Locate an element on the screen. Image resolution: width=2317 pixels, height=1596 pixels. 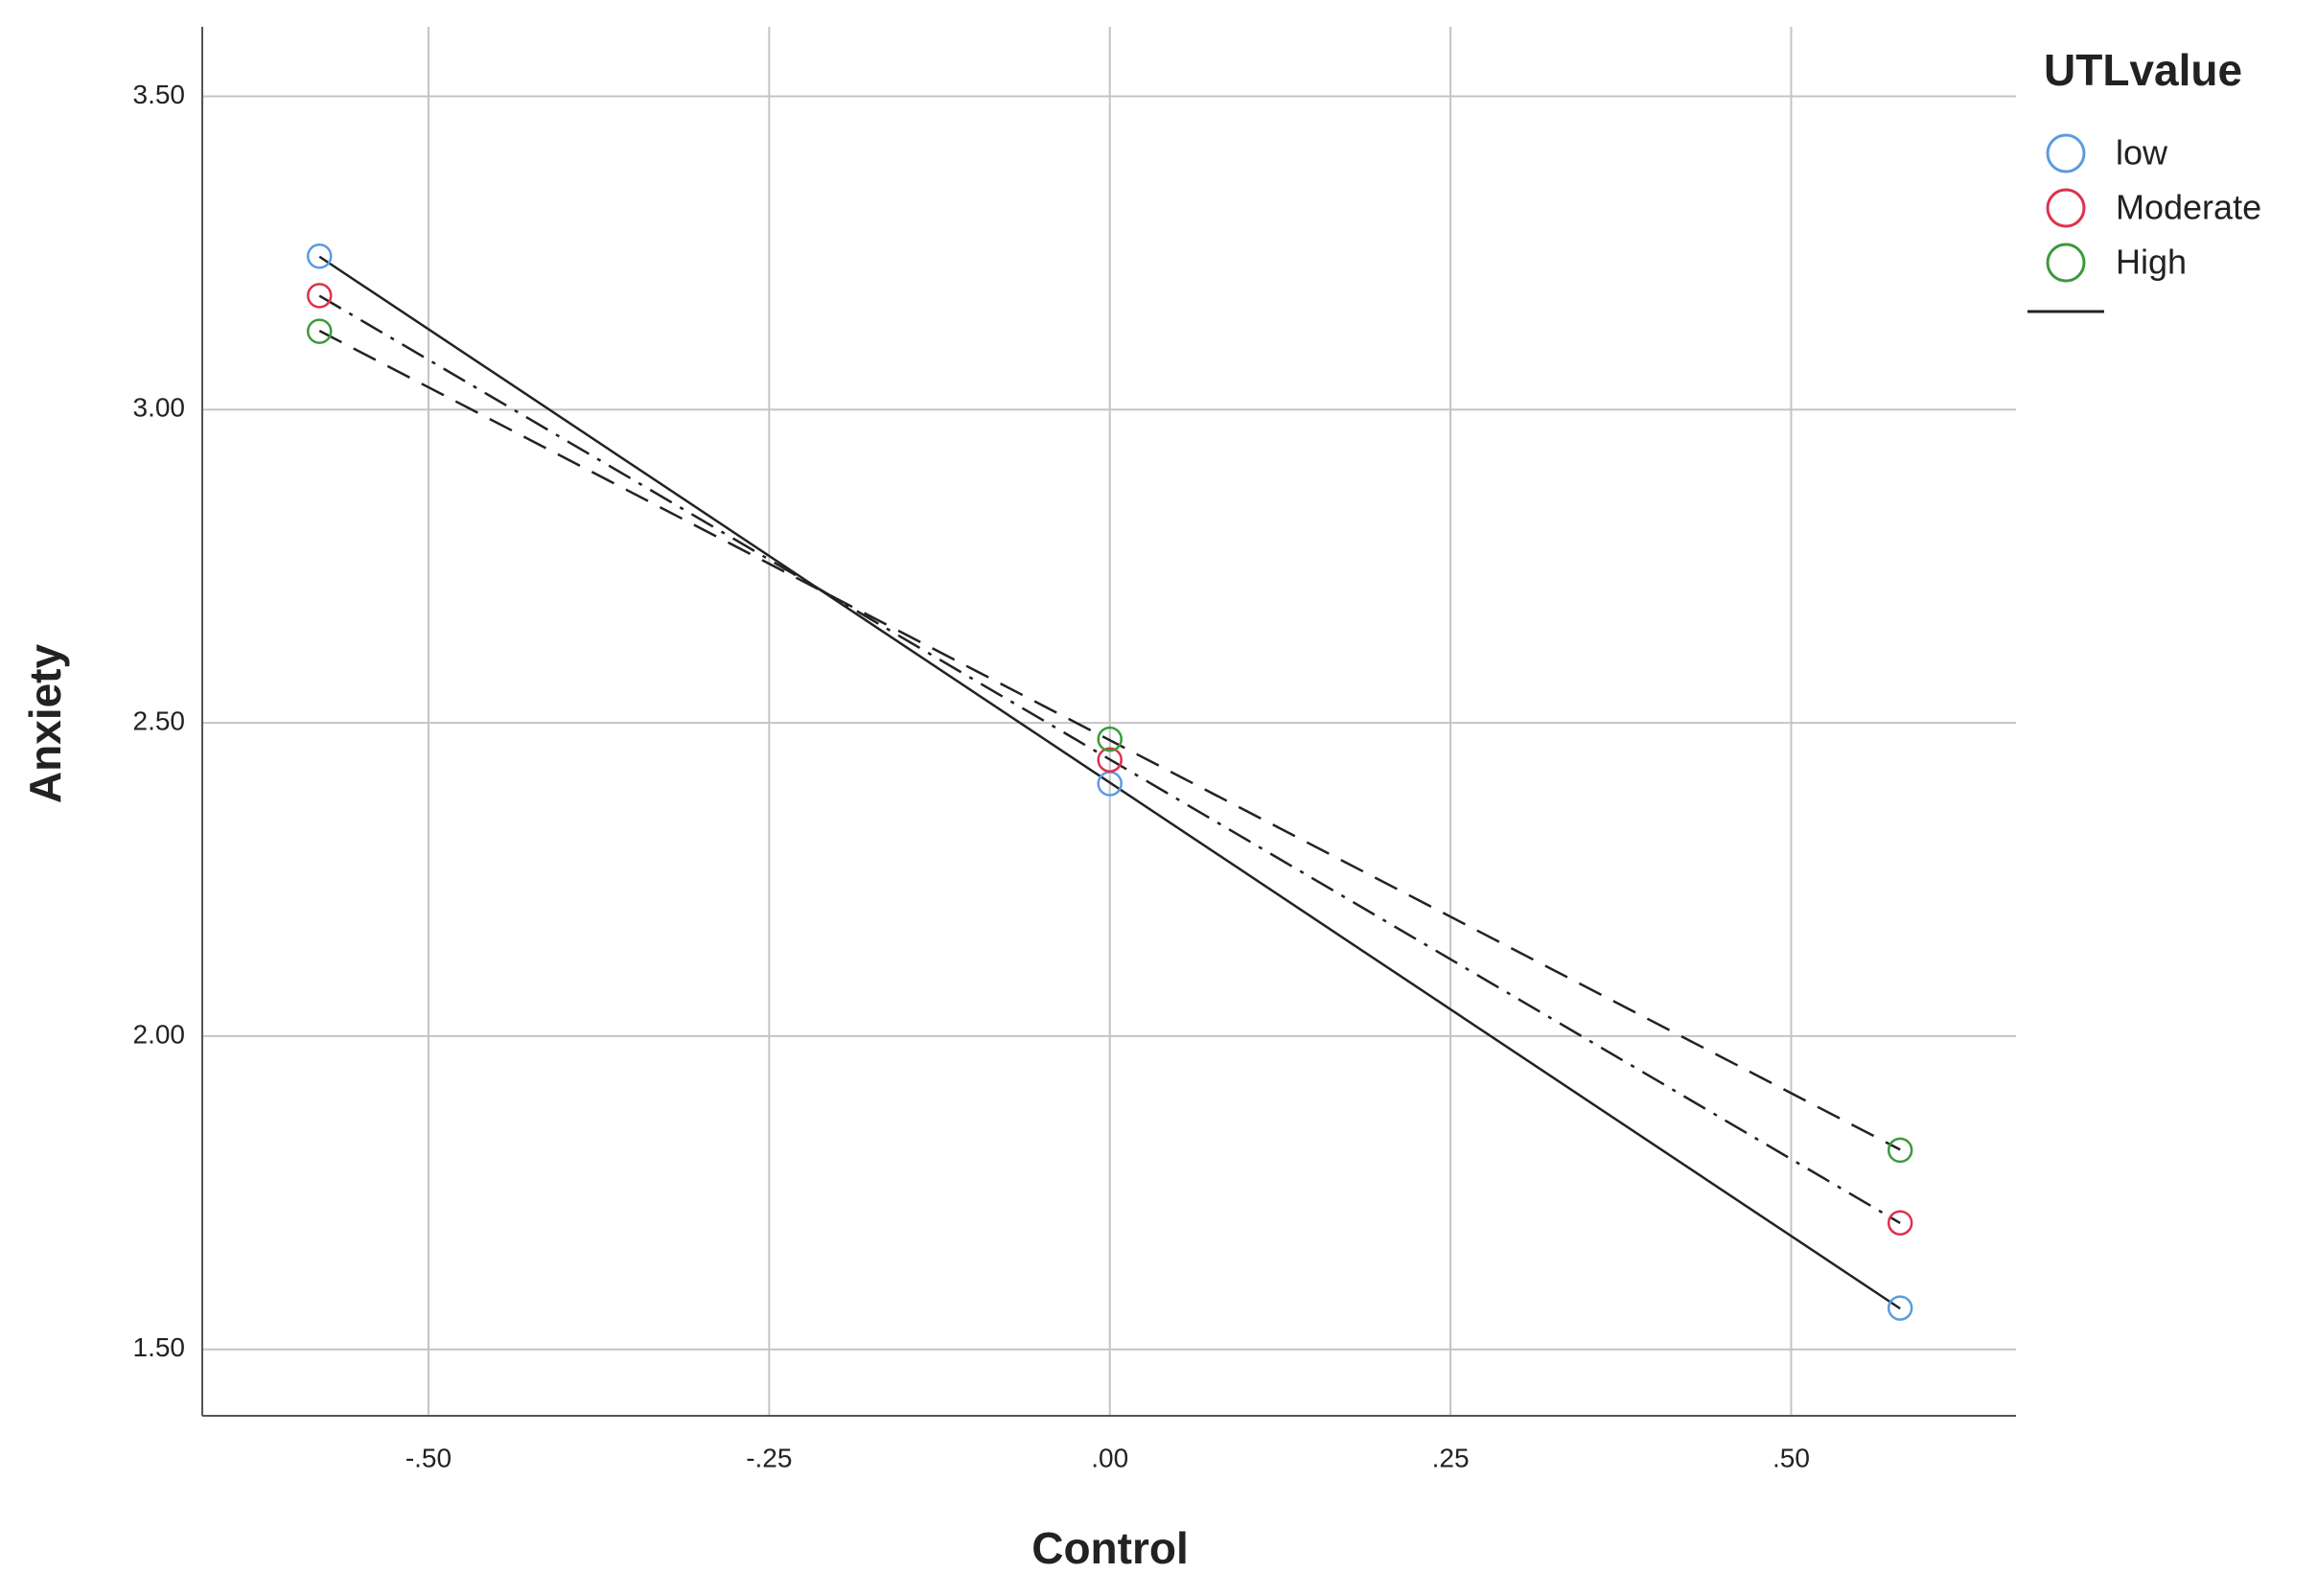
x-tick-label: -.25 is located at coordinates (769, 1457).